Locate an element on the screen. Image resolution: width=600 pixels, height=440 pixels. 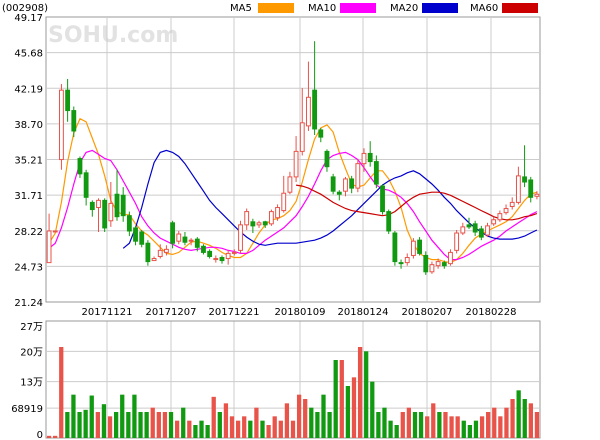
date-tick-label: 20180228 is located at coordinates (491, 312).